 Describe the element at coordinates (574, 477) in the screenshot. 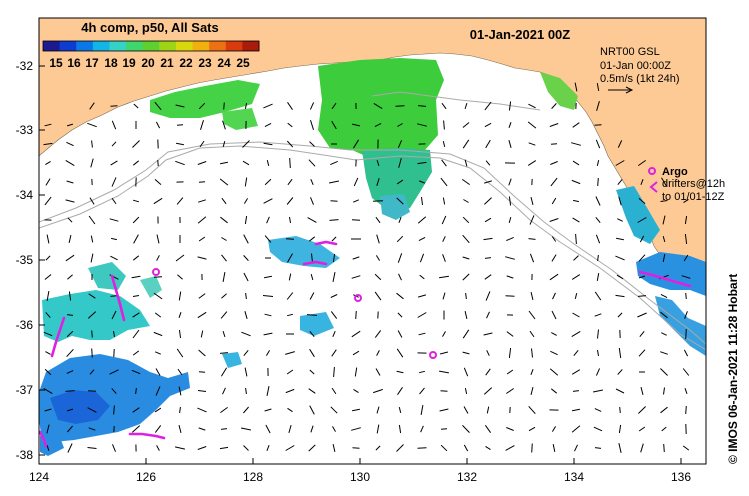

I see `x-tick-label: 134` at that location.